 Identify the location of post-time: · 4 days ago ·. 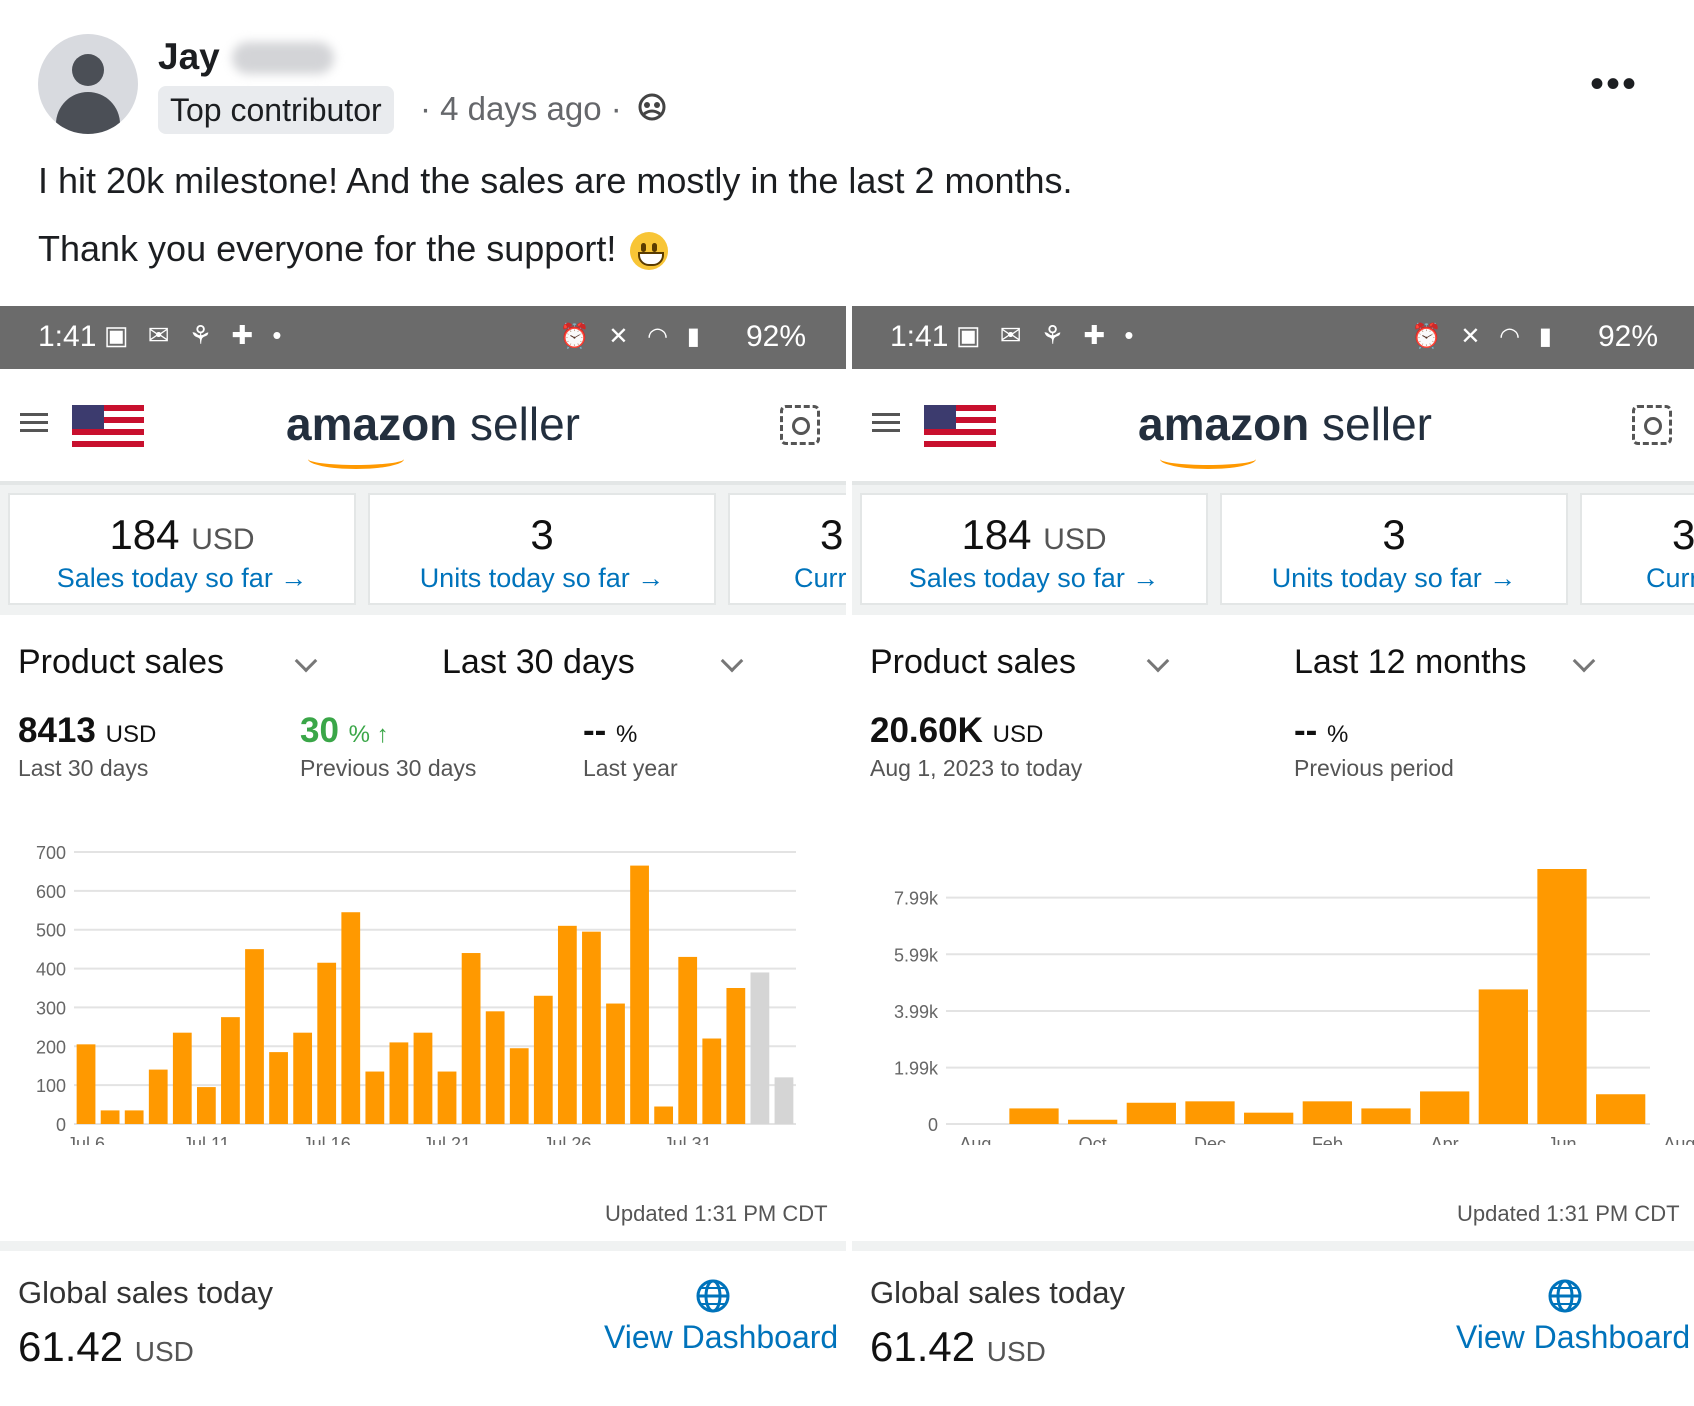
(521, 108).